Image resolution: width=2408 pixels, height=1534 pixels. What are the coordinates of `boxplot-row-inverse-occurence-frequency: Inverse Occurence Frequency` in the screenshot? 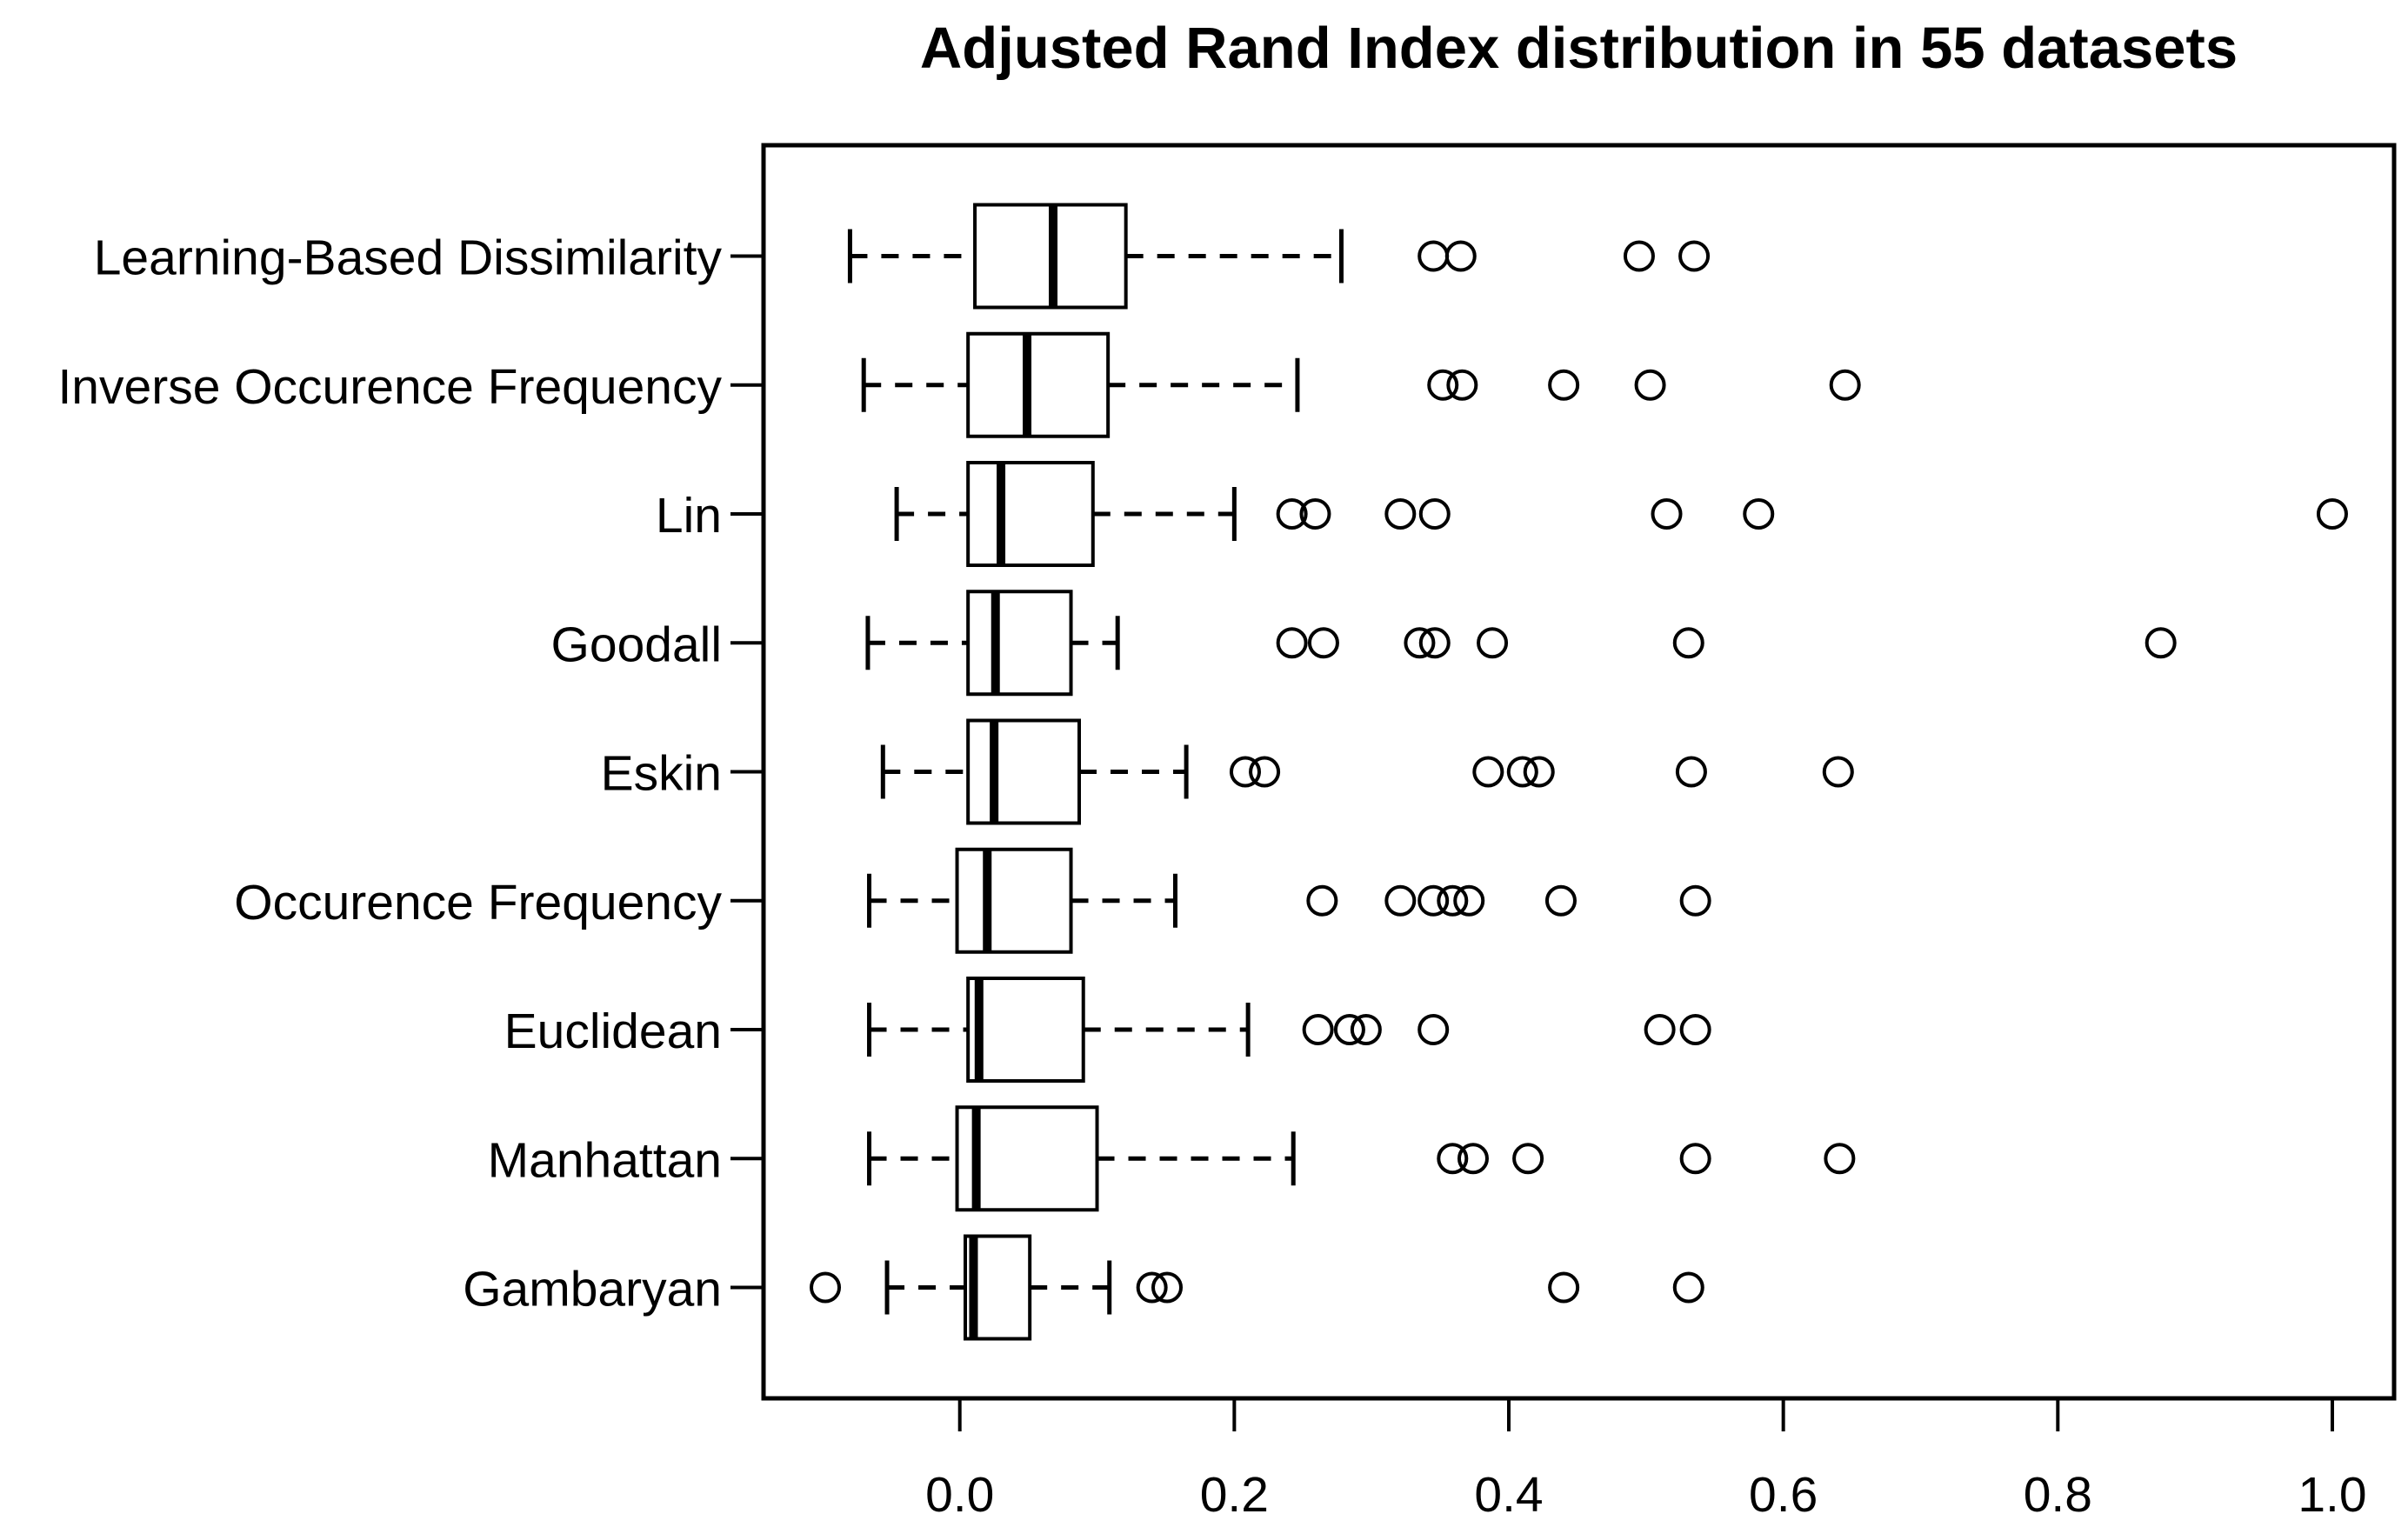 It's located at (959, 384).